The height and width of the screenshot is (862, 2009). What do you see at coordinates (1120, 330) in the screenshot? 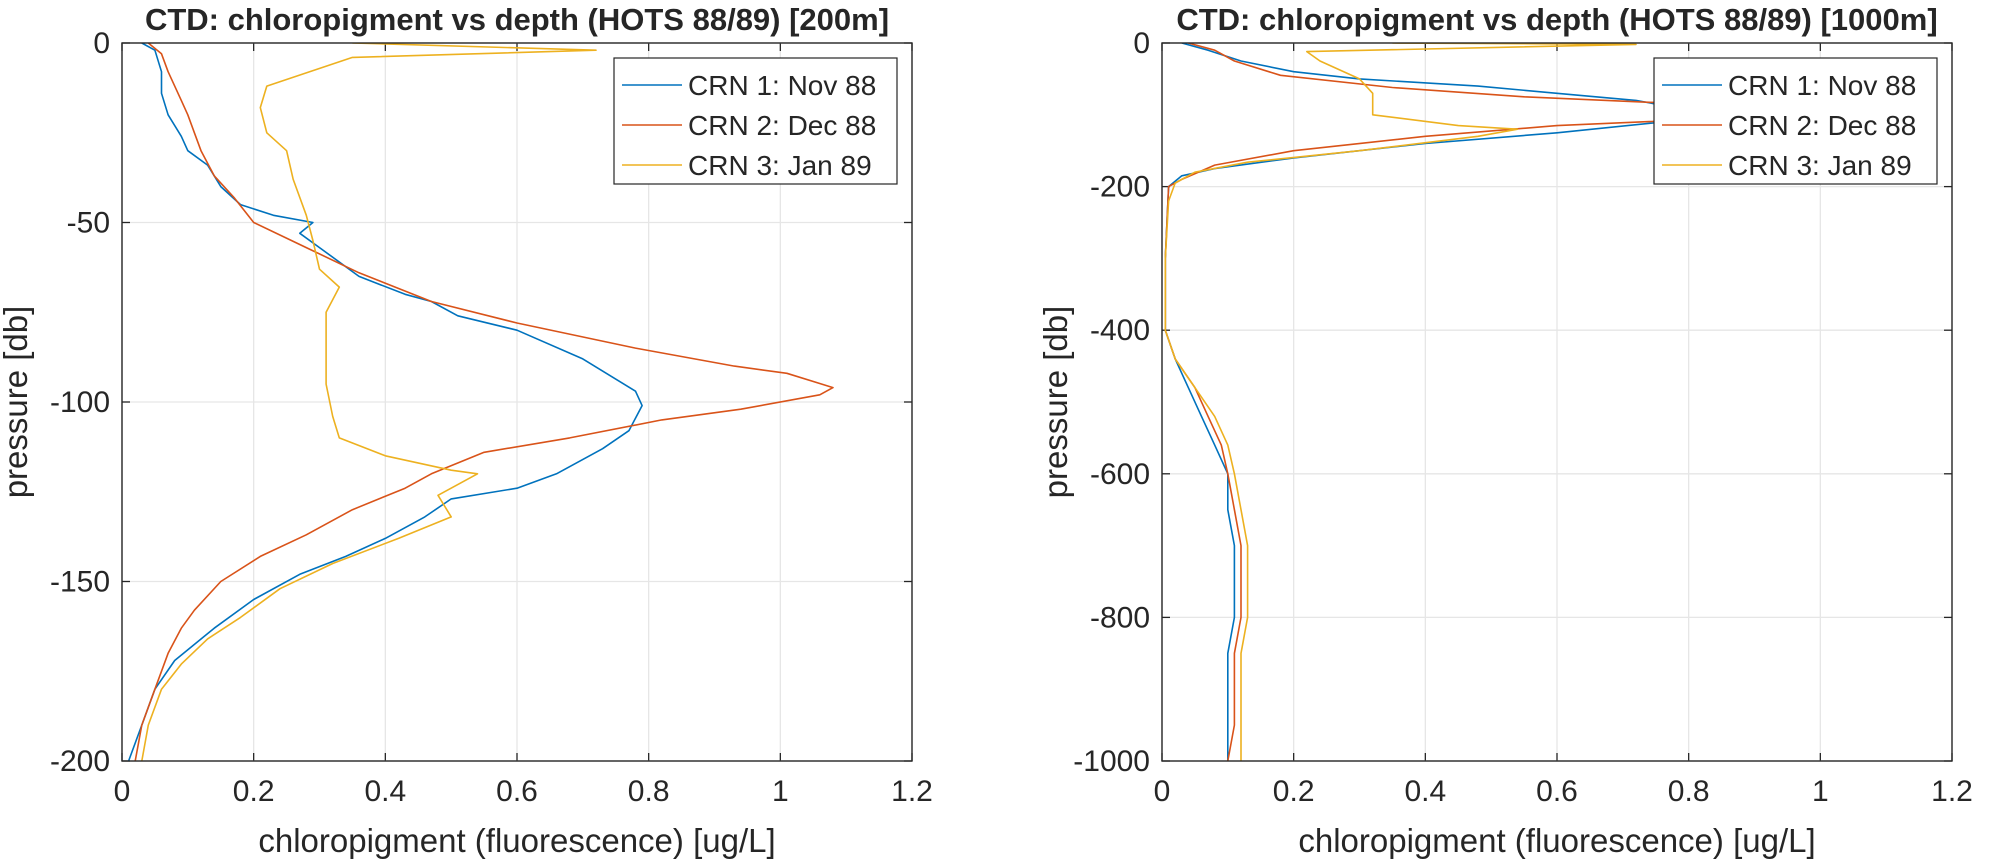
I see `y-tick-label: -400` at bounding box center [1120, 330].